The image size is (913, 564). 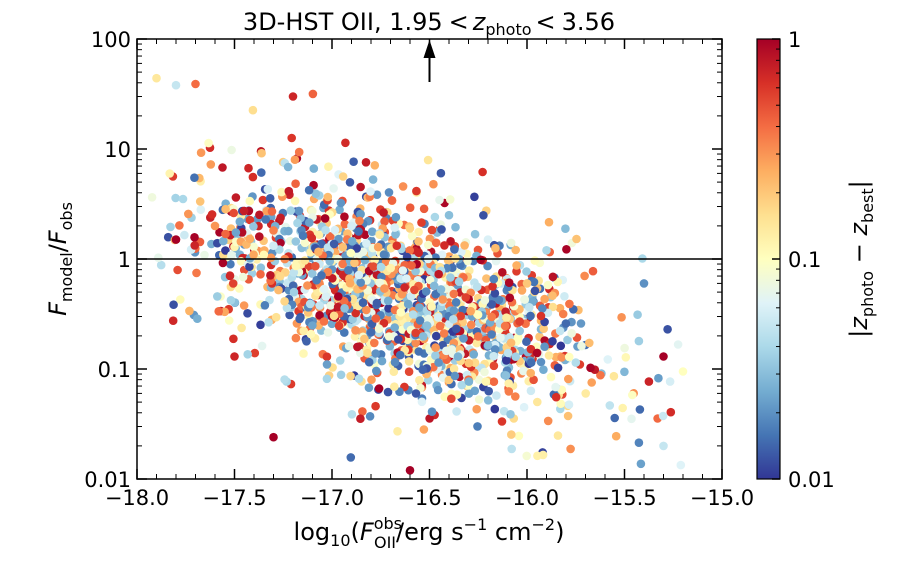 I want to click on colorbar-tick-label: 0.01, so click(x=811, y=480).